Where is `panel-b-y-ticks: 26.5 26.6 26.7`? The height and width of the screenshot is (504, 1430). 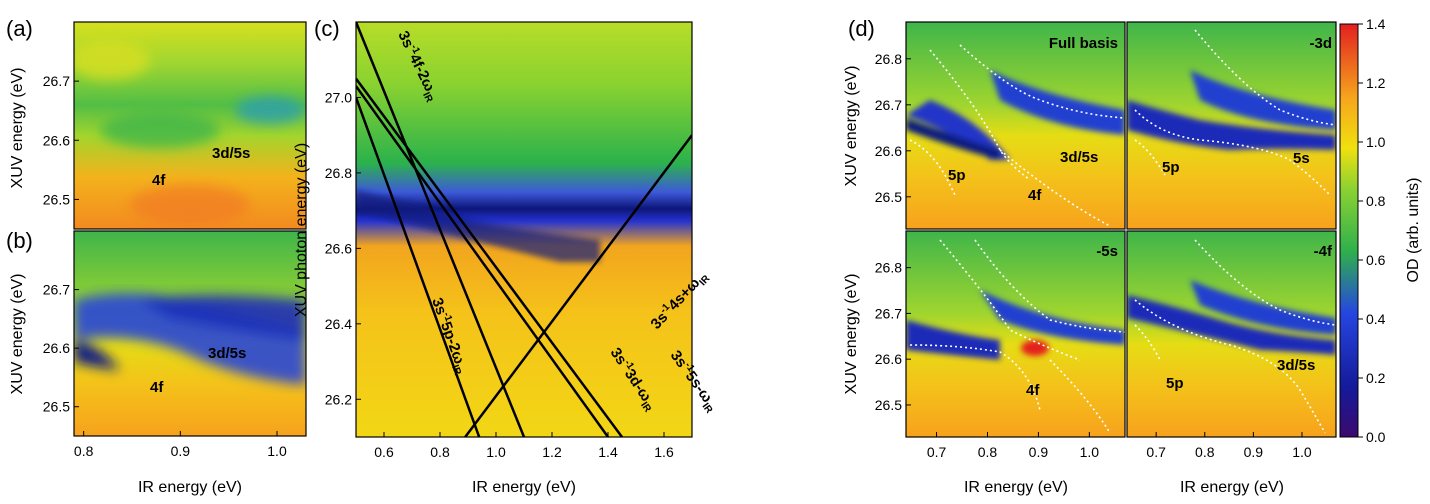 panel-b-y-ticks: 26.5 26.6 26.7 is located at coordinates (61, 348).